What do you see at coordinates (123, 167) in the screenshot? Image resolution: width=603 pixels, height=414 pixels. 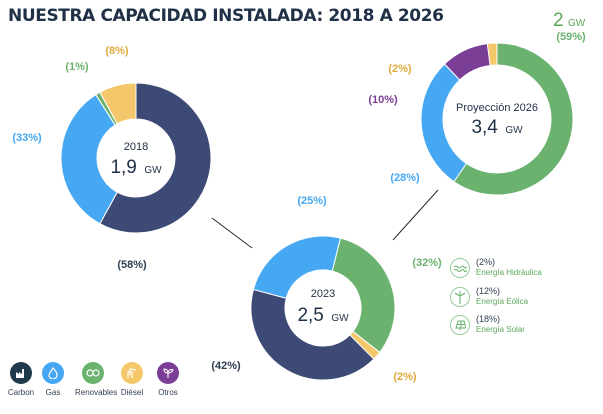 I see `capacity-value-2018: 1,9` at bounding box center [123, 167].